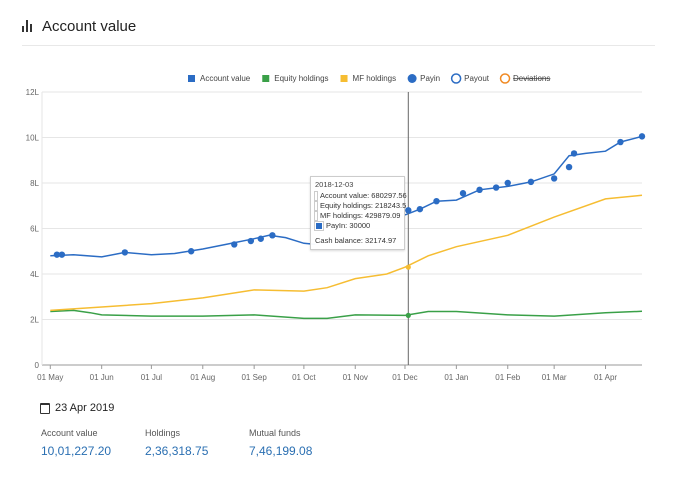  I want to click on legend-label: Payin, so click(430, 78).